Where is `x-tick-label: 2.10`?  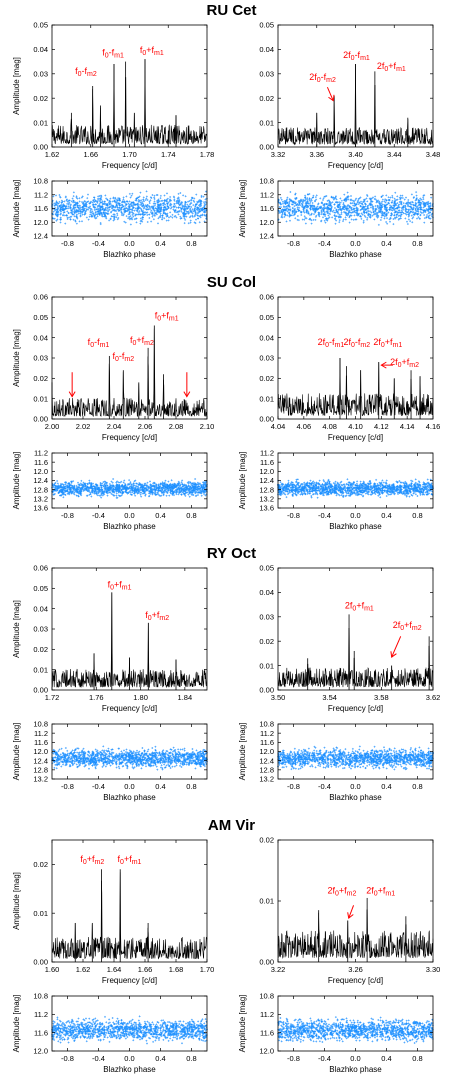
x-tick-label: 2.10 is located at coordinates (207, 426).